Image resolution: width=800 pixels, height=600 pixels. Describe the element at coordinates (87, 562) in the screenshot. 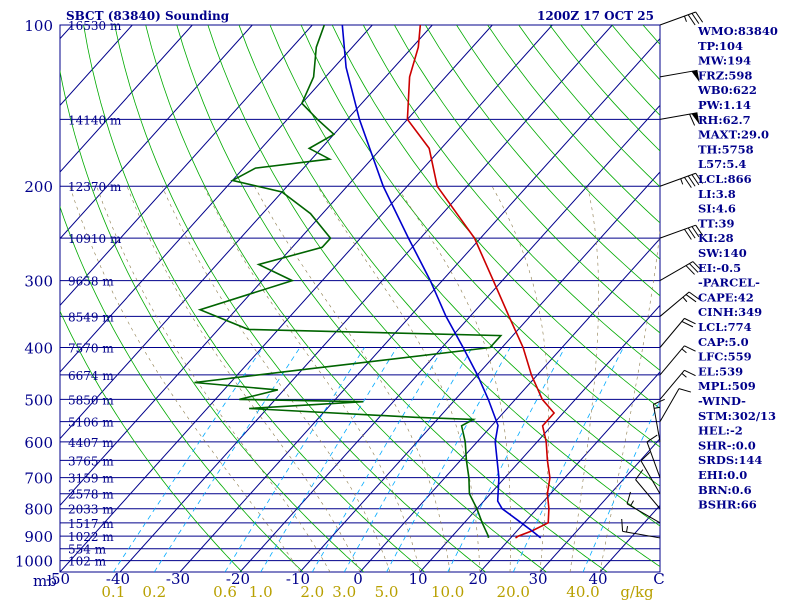

I see `height-label: 102 m` at that location.